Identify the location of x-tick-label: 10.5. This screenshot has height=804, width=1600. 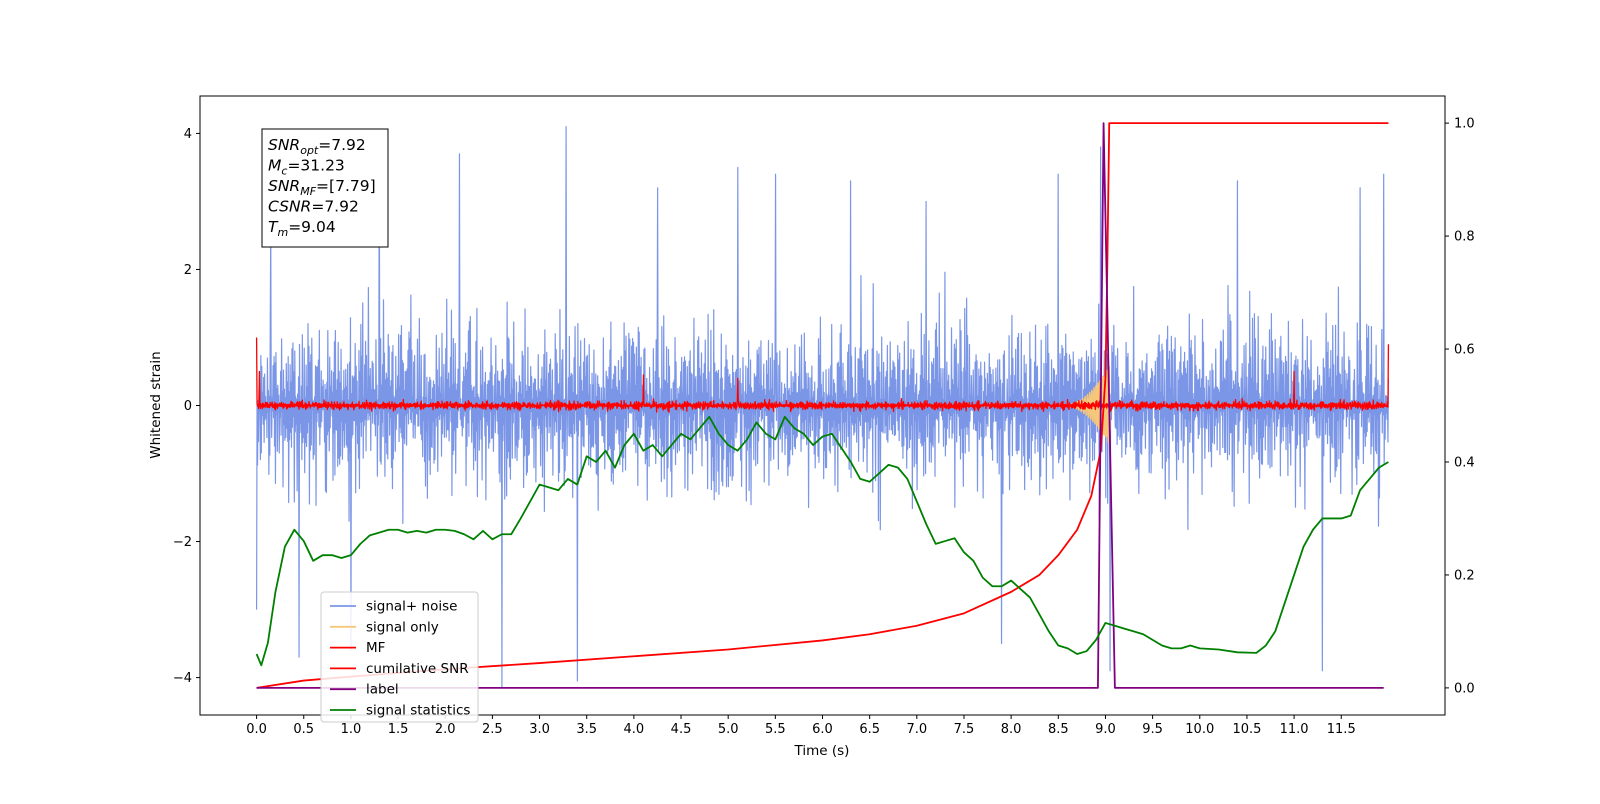
(1246, 729).